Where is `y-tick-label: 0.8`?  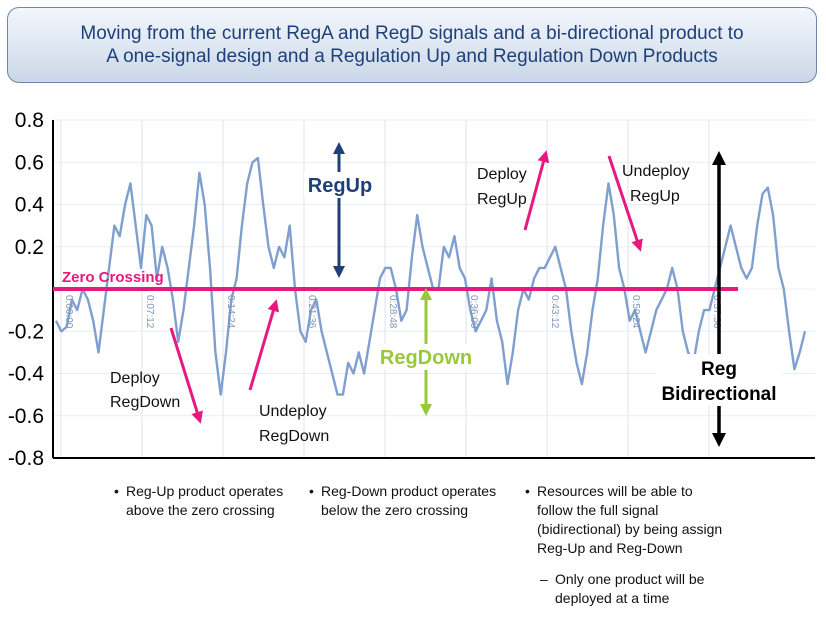 y-tick-label: 0.8 is located at coordinates (29, 120).